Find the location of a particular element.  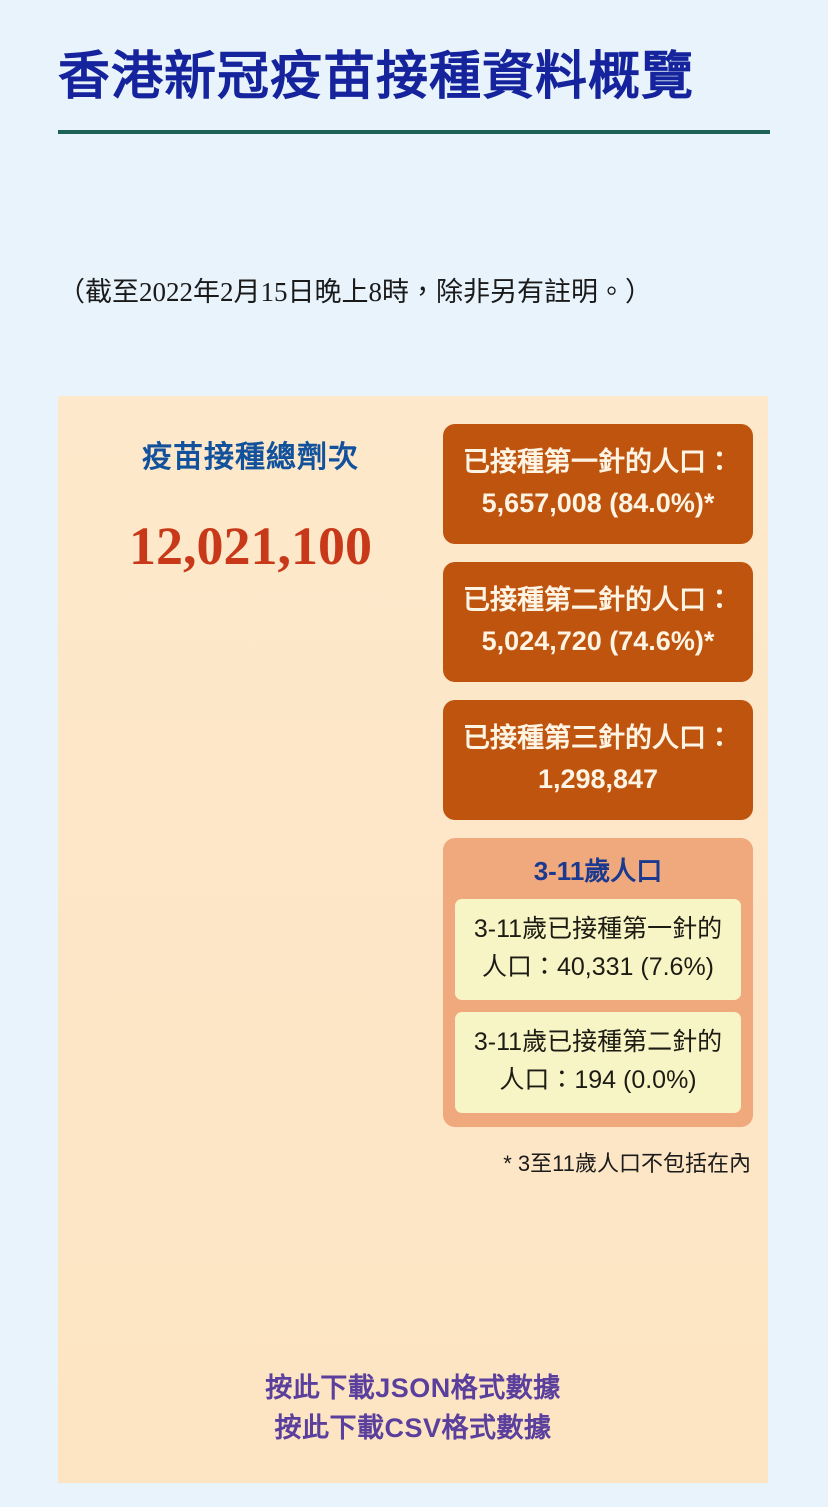

page-subtitle: （截至2022年2月15日晚上8時，除非另有註明。） is located at coordinates (355, 292).